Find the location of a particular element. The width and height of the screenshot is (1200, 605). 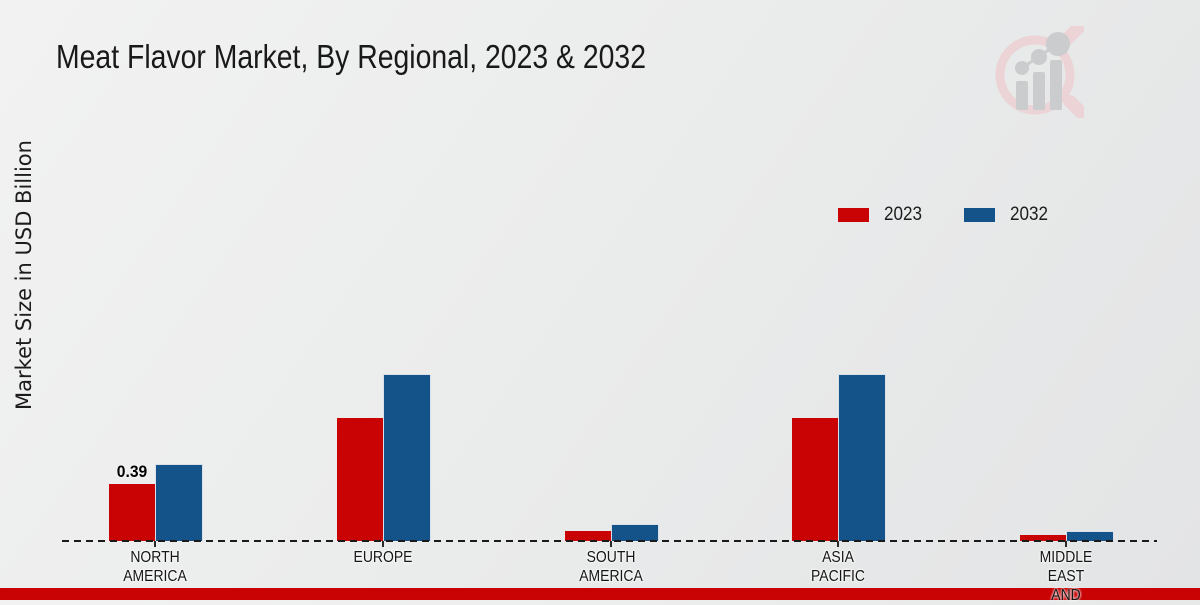

legend-swatch-2023 is located at coordinates (853, 215).